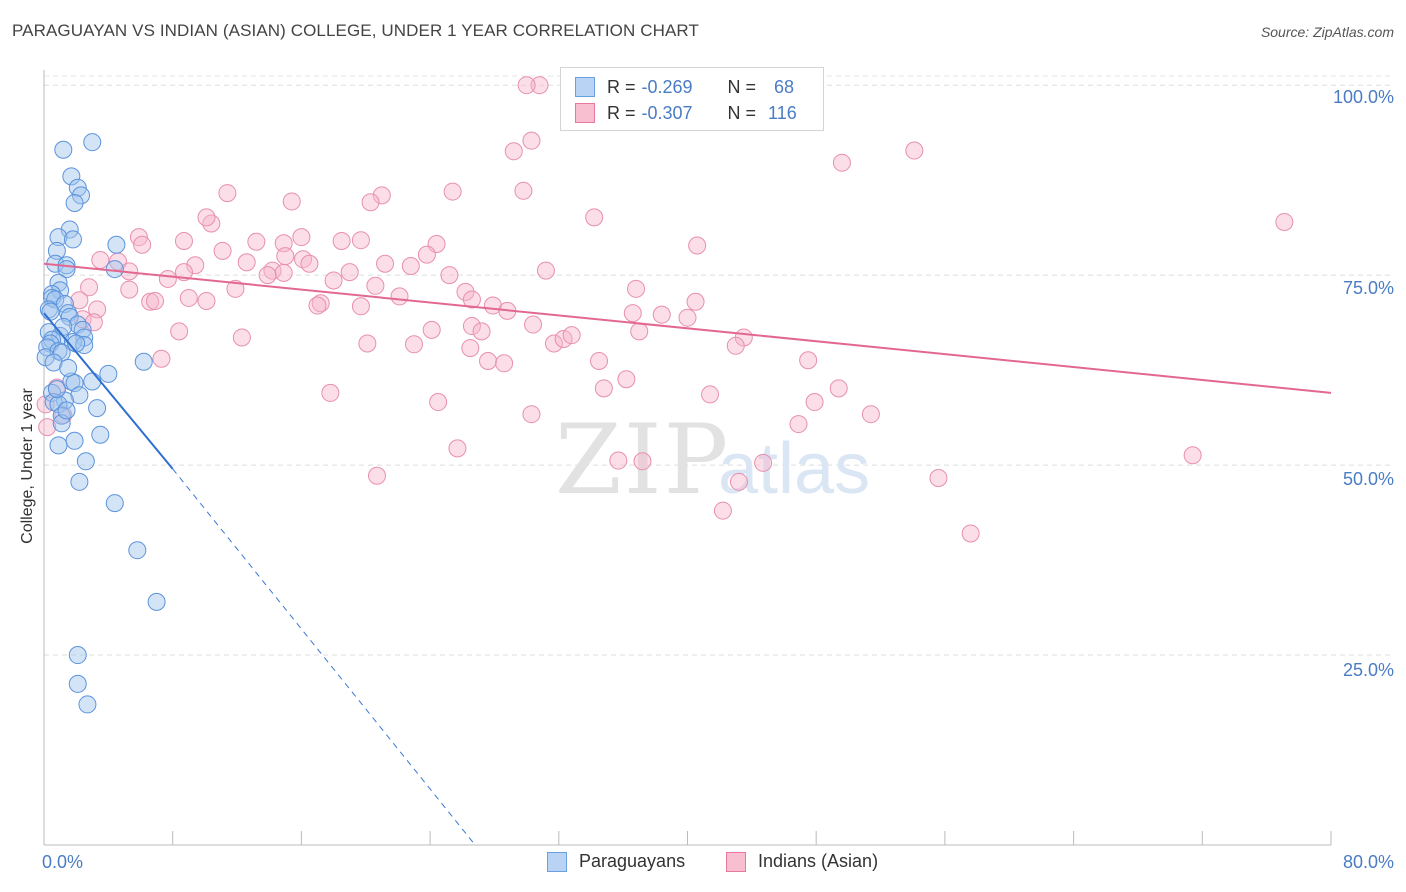  What do you see at coordinates (1368, 288) in the screenshot?
I see `y-tick-label: 75.0%` at bounding box center [1368, 288].